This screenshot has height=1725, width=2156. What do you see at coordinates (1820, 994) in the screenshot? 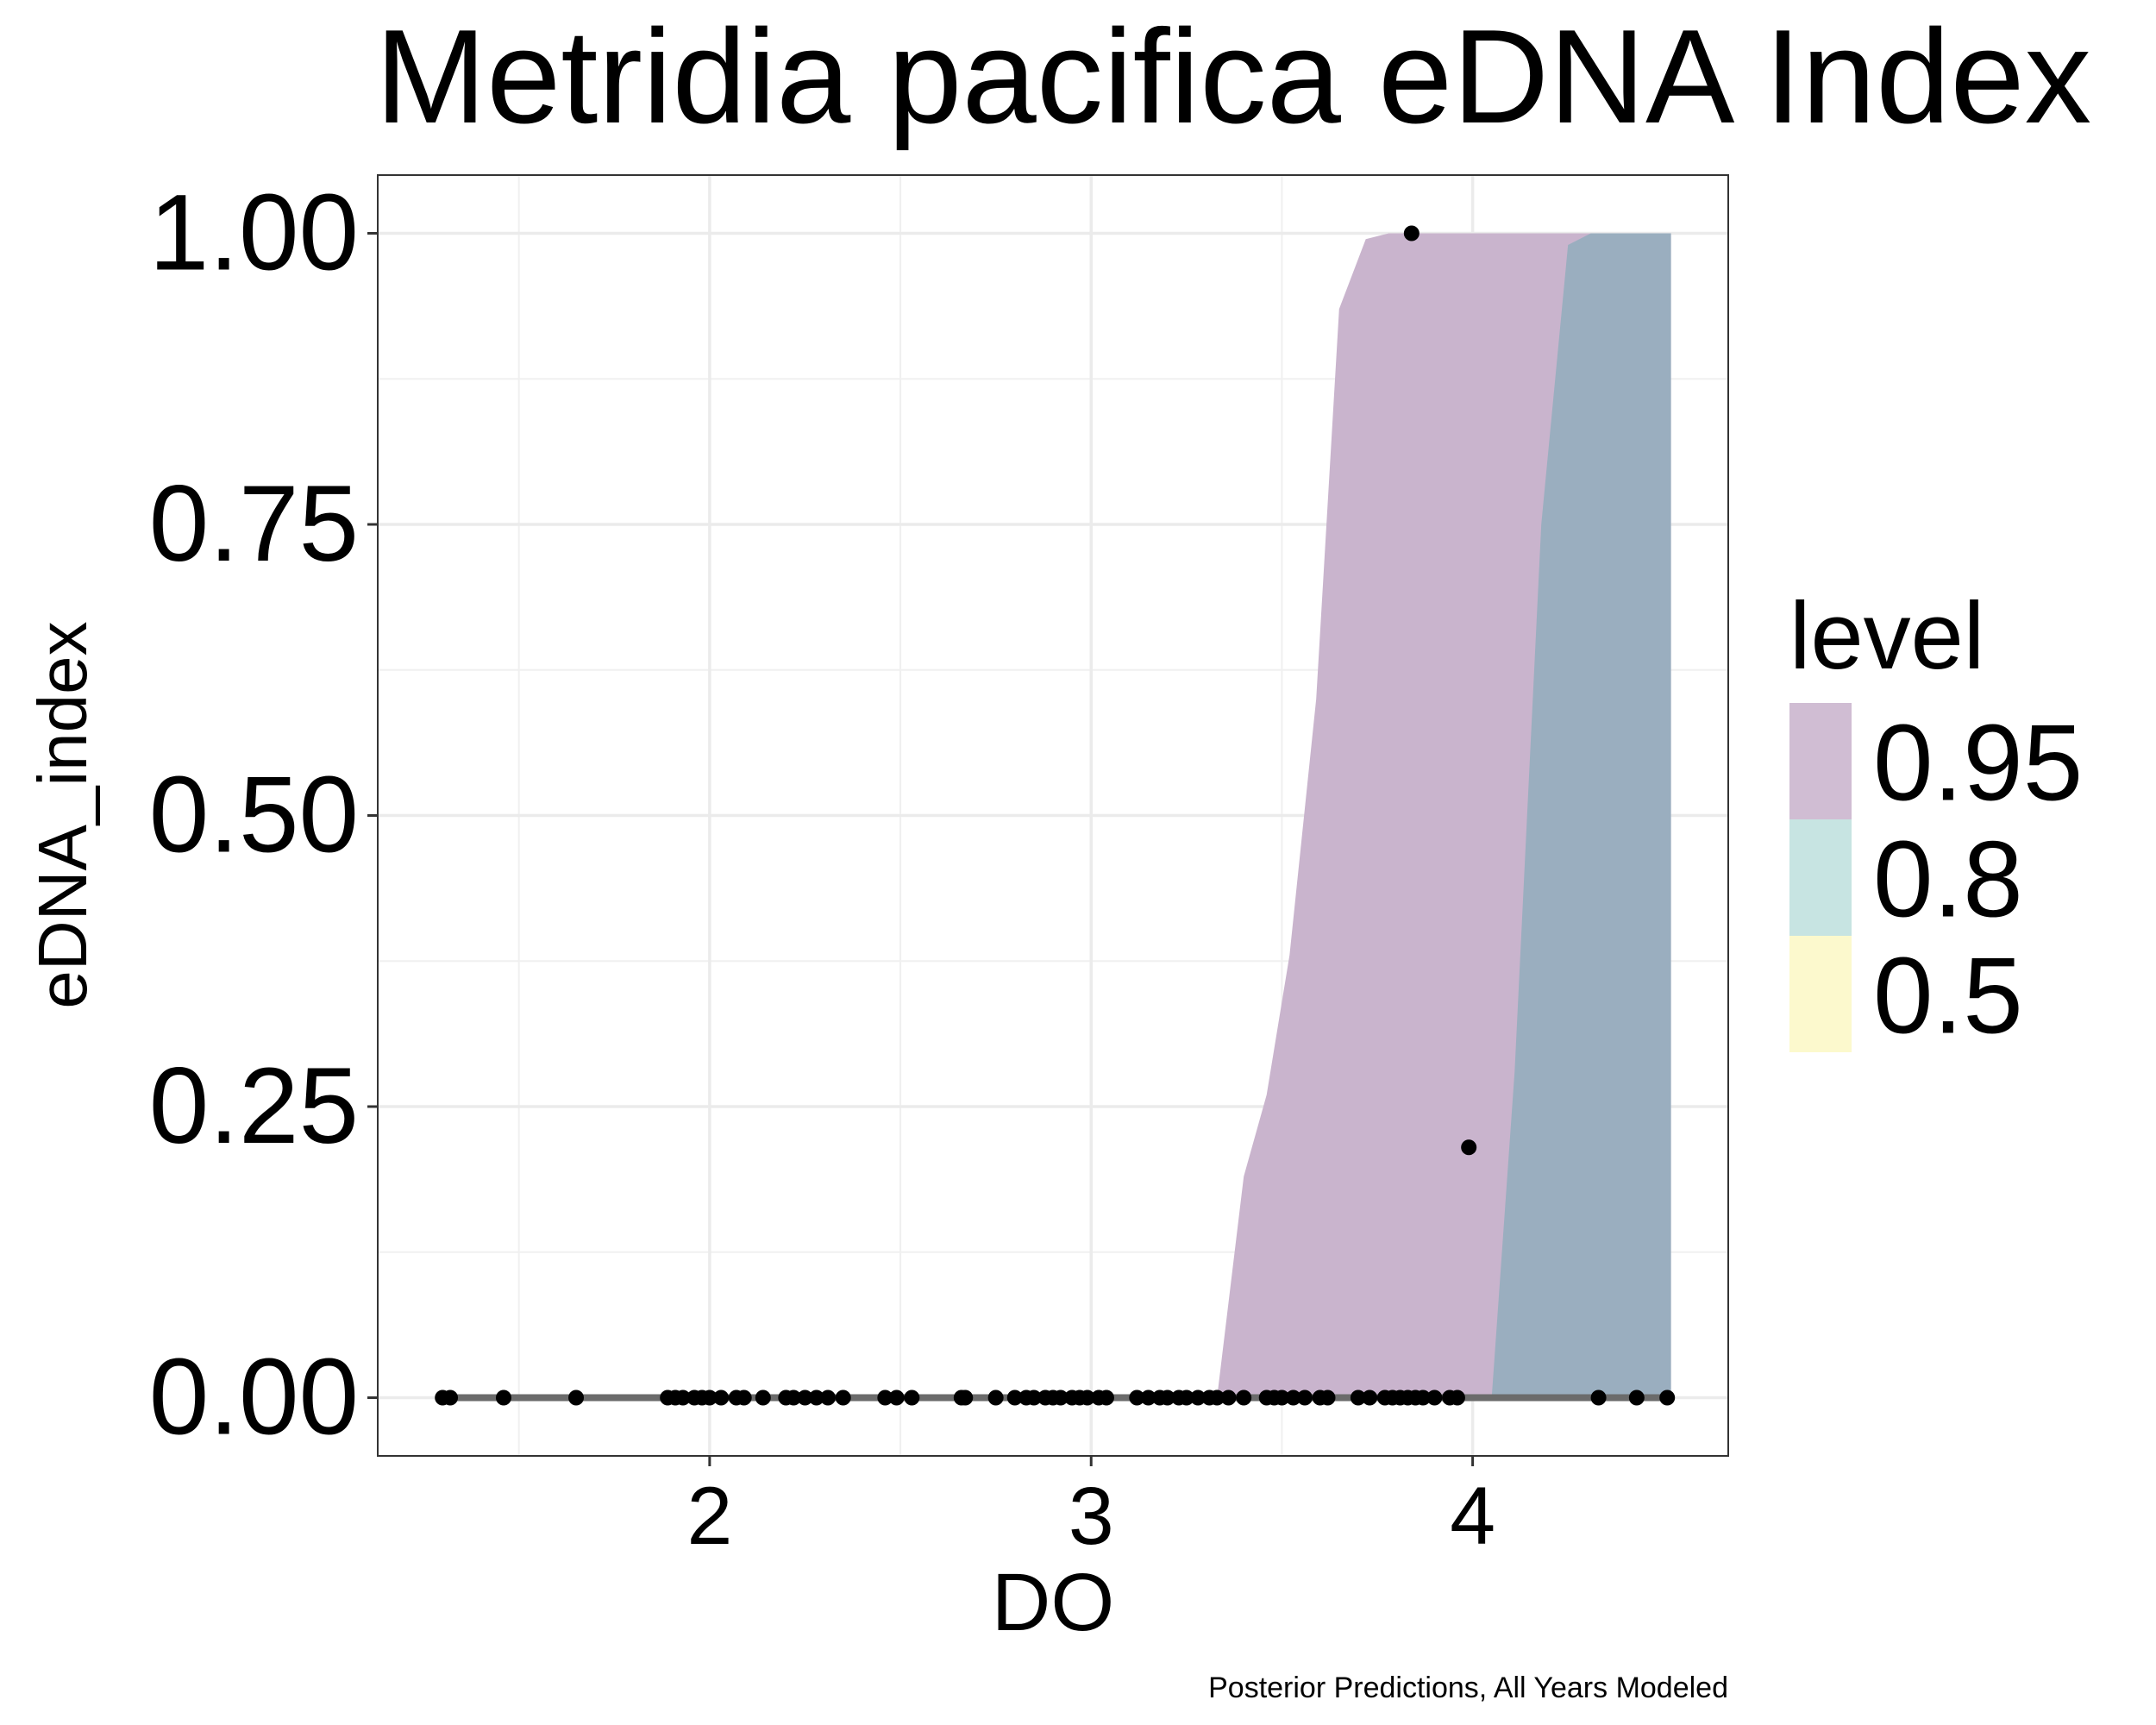
I see `legend-key-0.5` at bounding box center [1820, 994].